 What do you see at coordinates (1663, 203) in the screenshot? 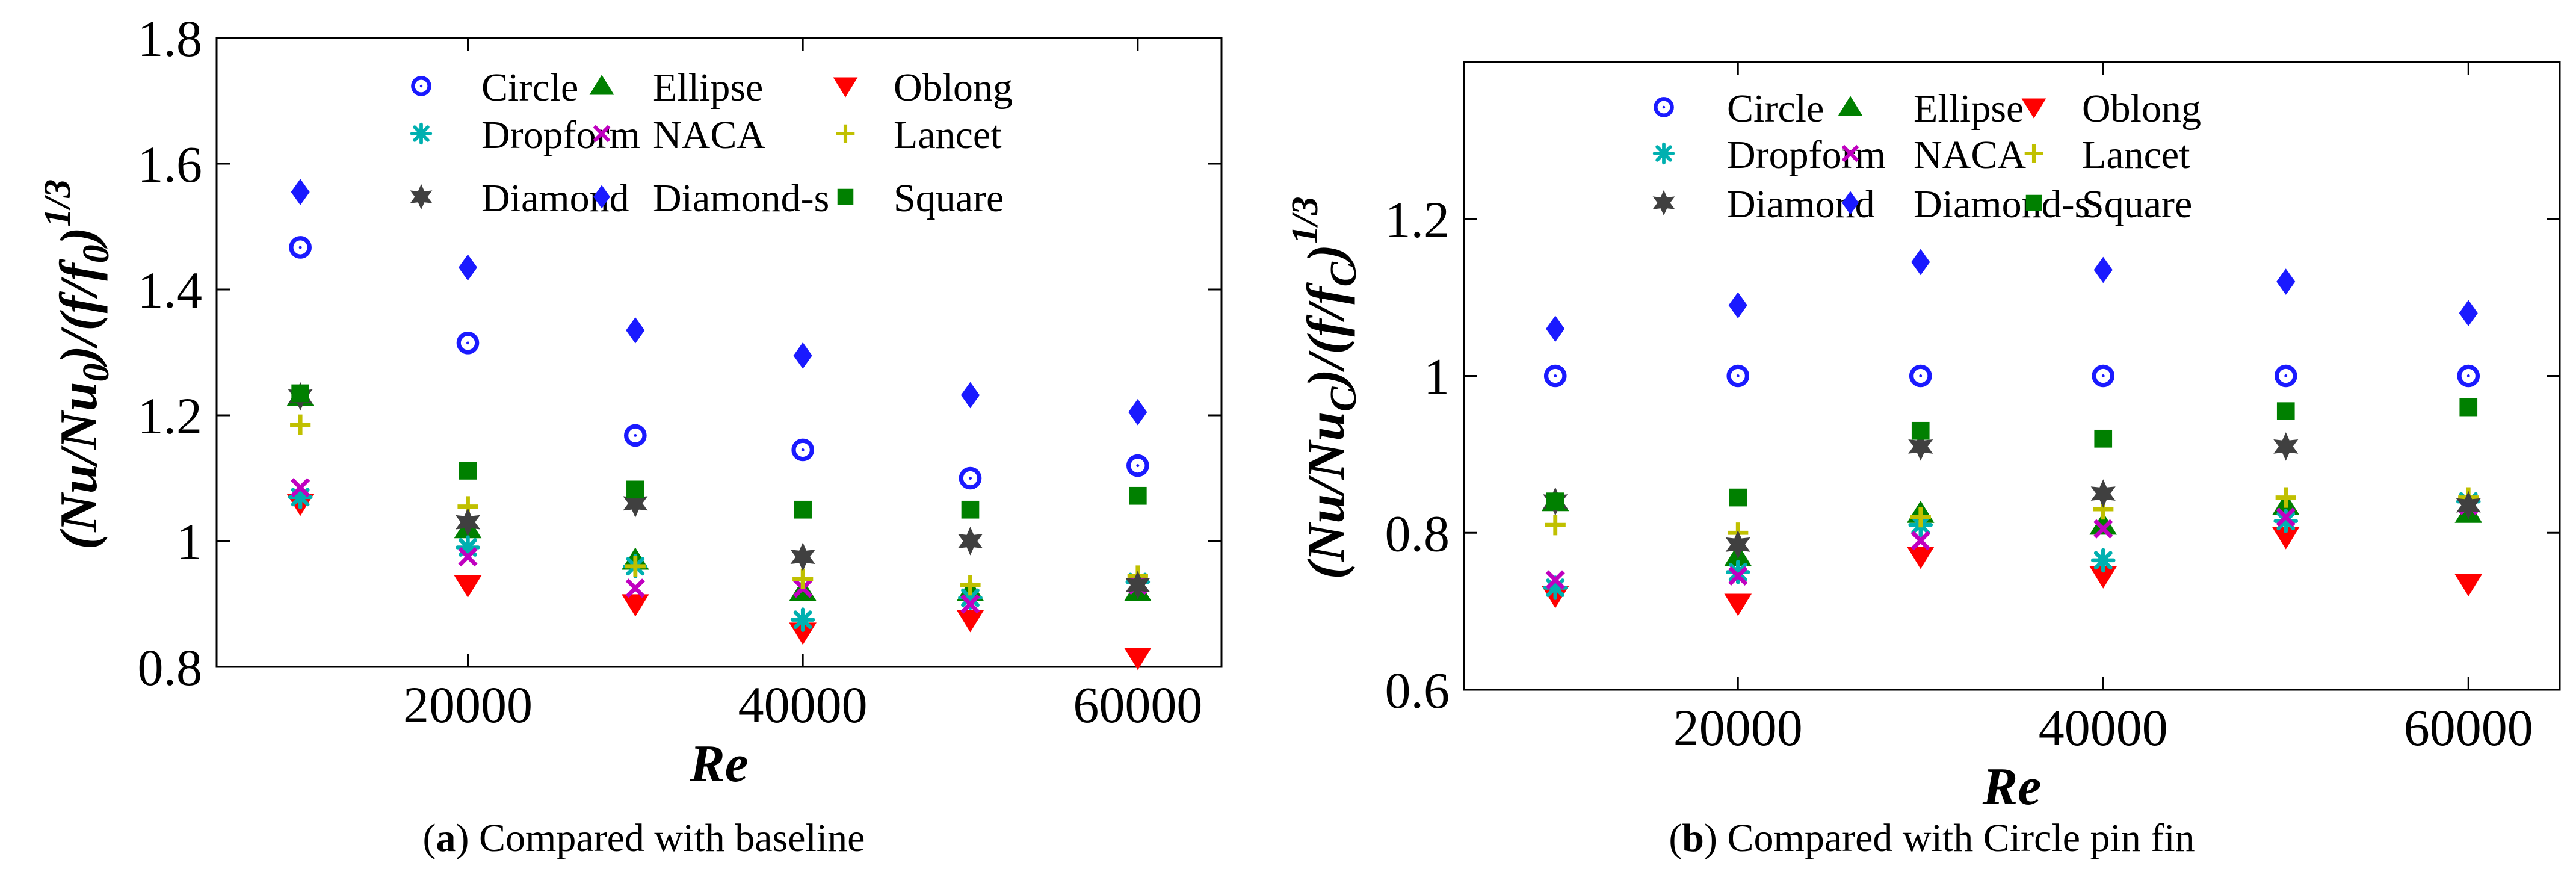
I see `panel-b-legend-marker-diamond` at bounding box center [1663, 203].